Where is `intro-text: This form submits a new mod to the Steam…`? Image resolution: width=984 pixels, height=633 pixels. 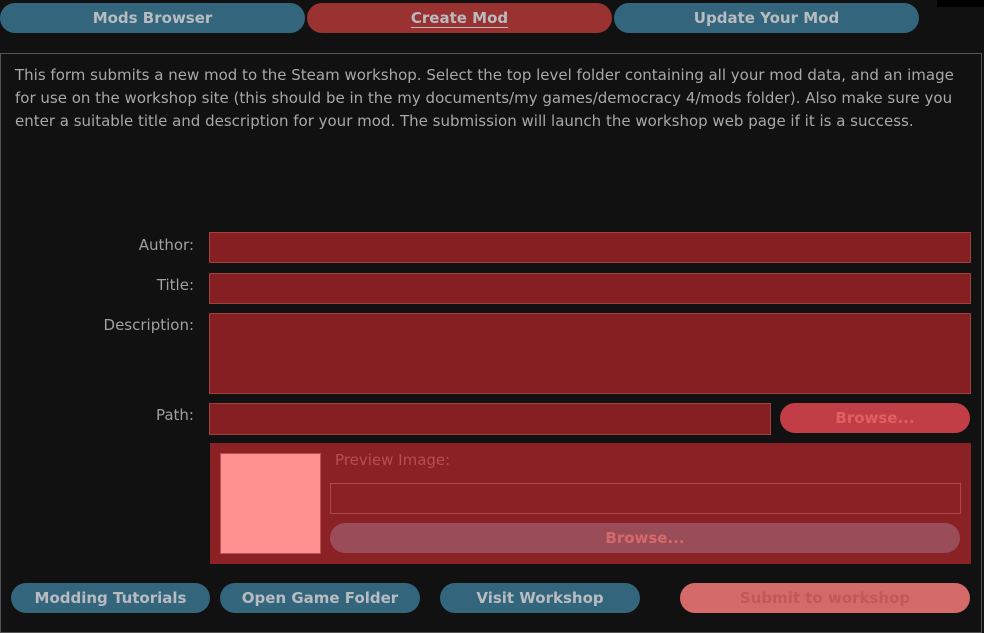 intro-text: This form submits a new mod to the Steam… is located at coordinates (484, 98).